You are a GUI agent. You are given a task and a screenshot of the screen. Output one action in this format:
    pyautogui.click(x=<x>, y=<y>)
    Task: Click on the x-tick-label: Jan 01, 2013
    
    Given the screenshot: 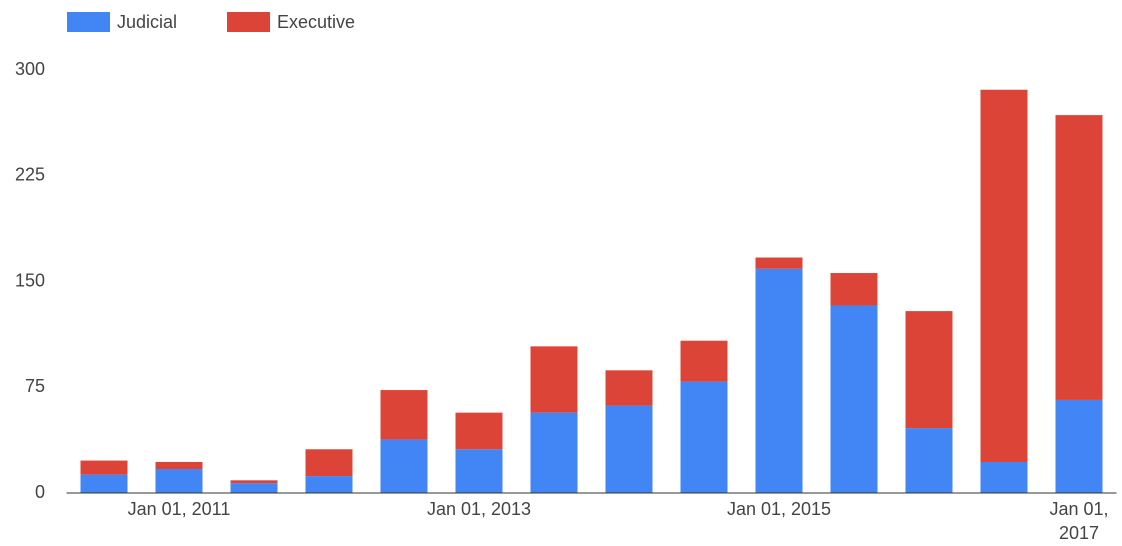 What is the action you would take?
    pyautogui.click(x=479, y=509)
    